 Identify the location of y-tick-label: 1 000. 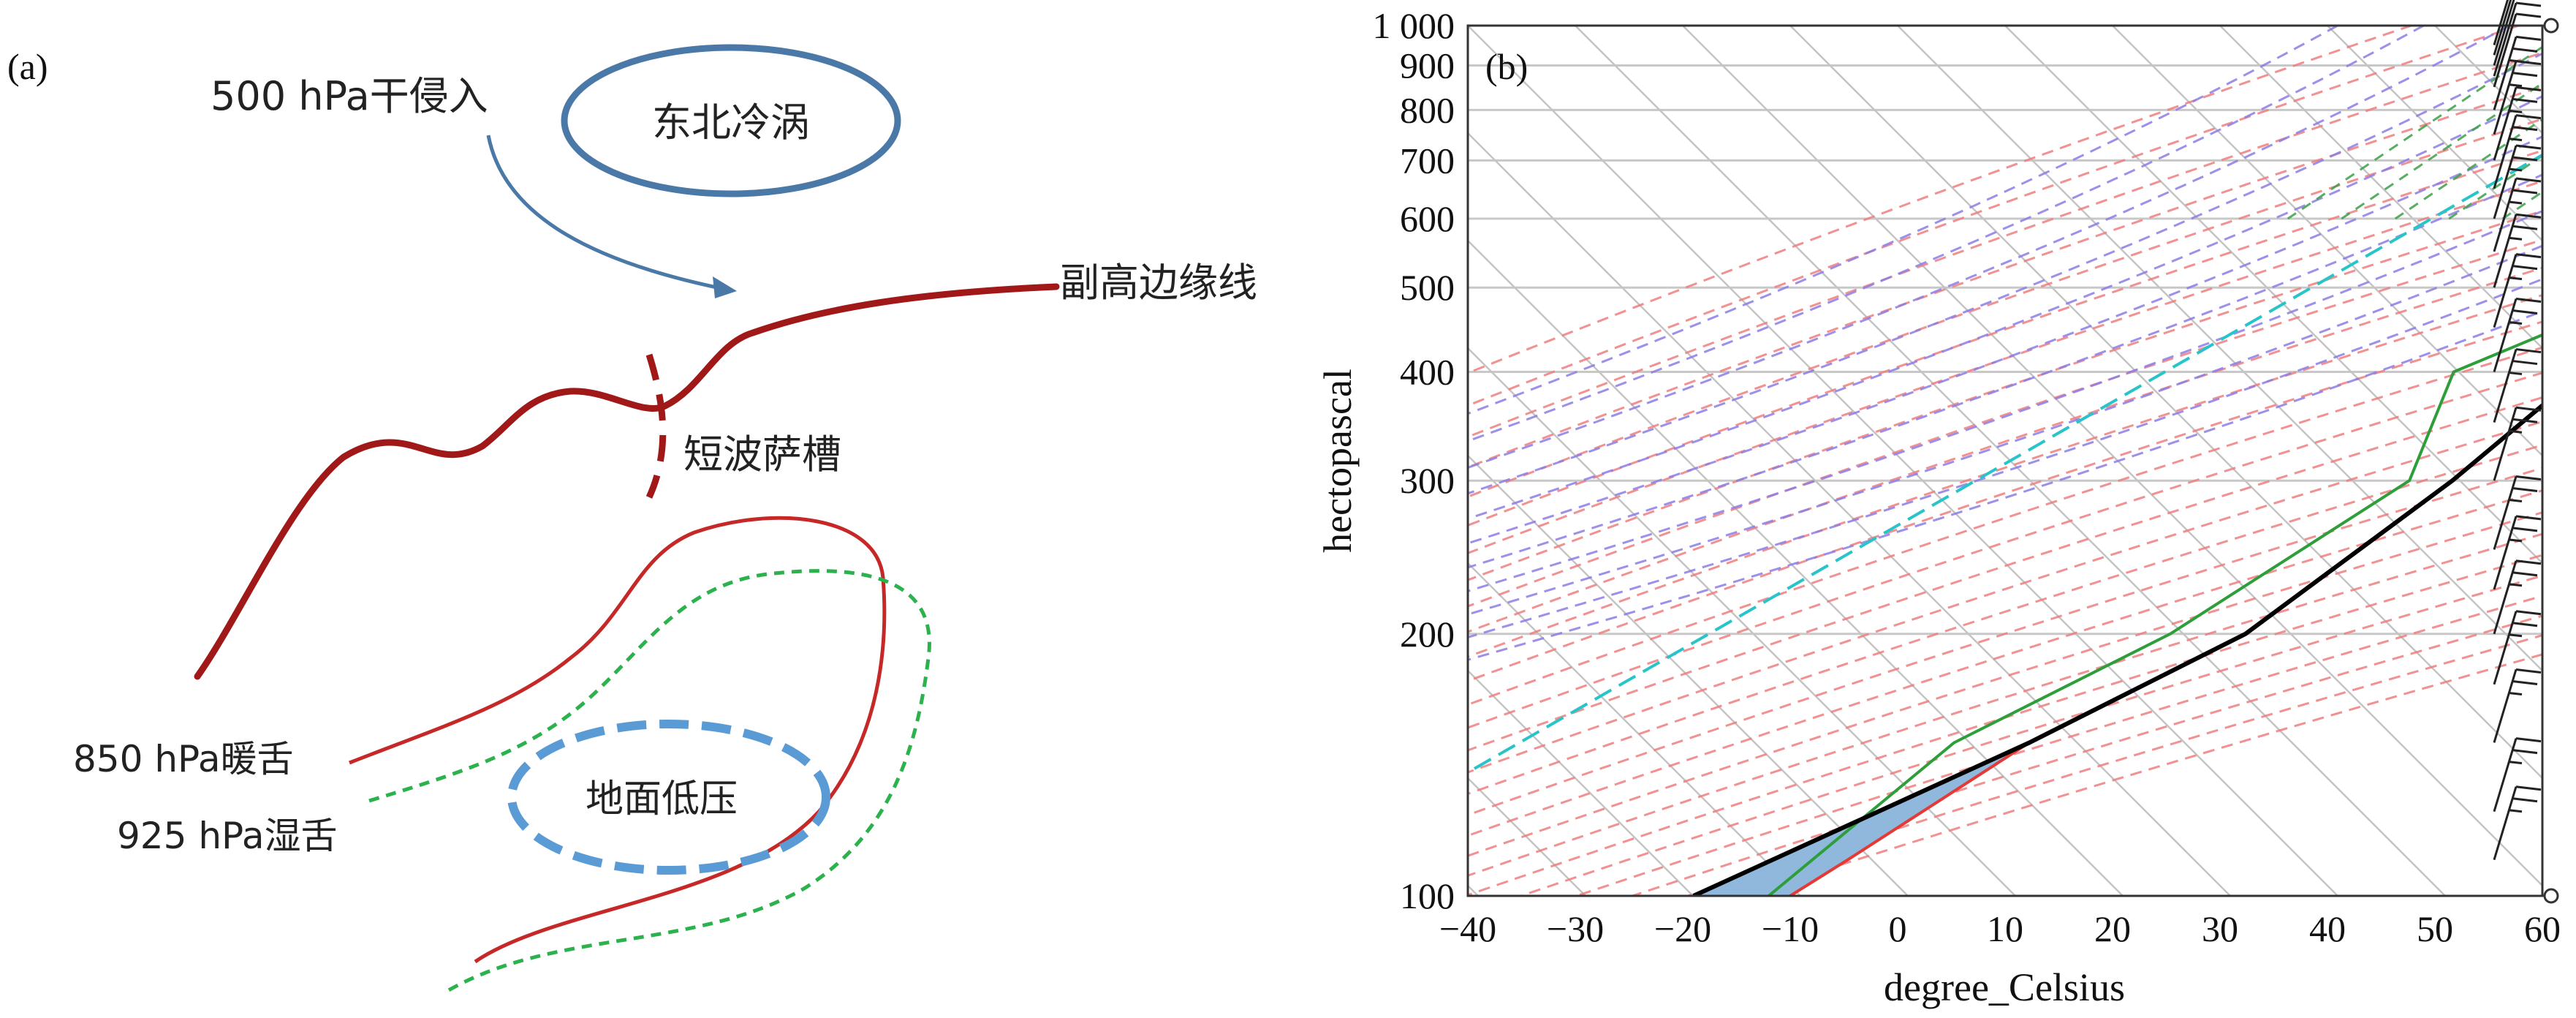
(1414, 25).